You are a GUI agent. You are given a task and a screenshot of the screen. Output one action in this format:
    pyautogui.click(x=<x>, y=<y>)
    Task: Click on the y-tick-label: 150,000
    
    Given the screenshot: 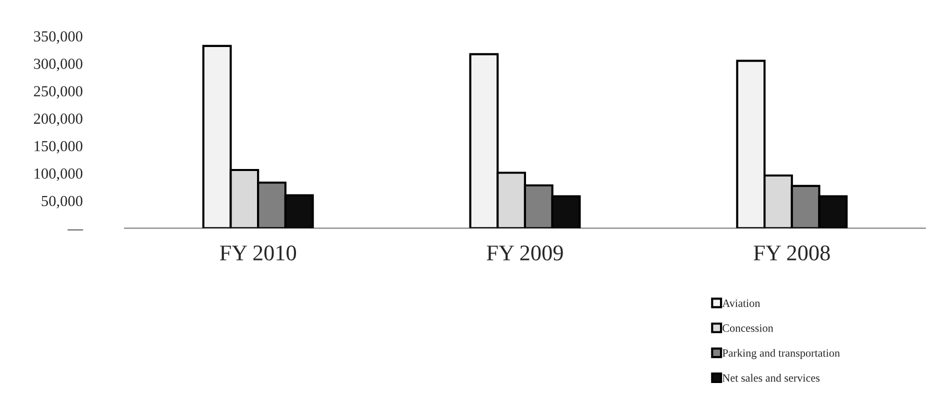 What is the action you would take?
    pyautogui.click(x=58, y=147)
    